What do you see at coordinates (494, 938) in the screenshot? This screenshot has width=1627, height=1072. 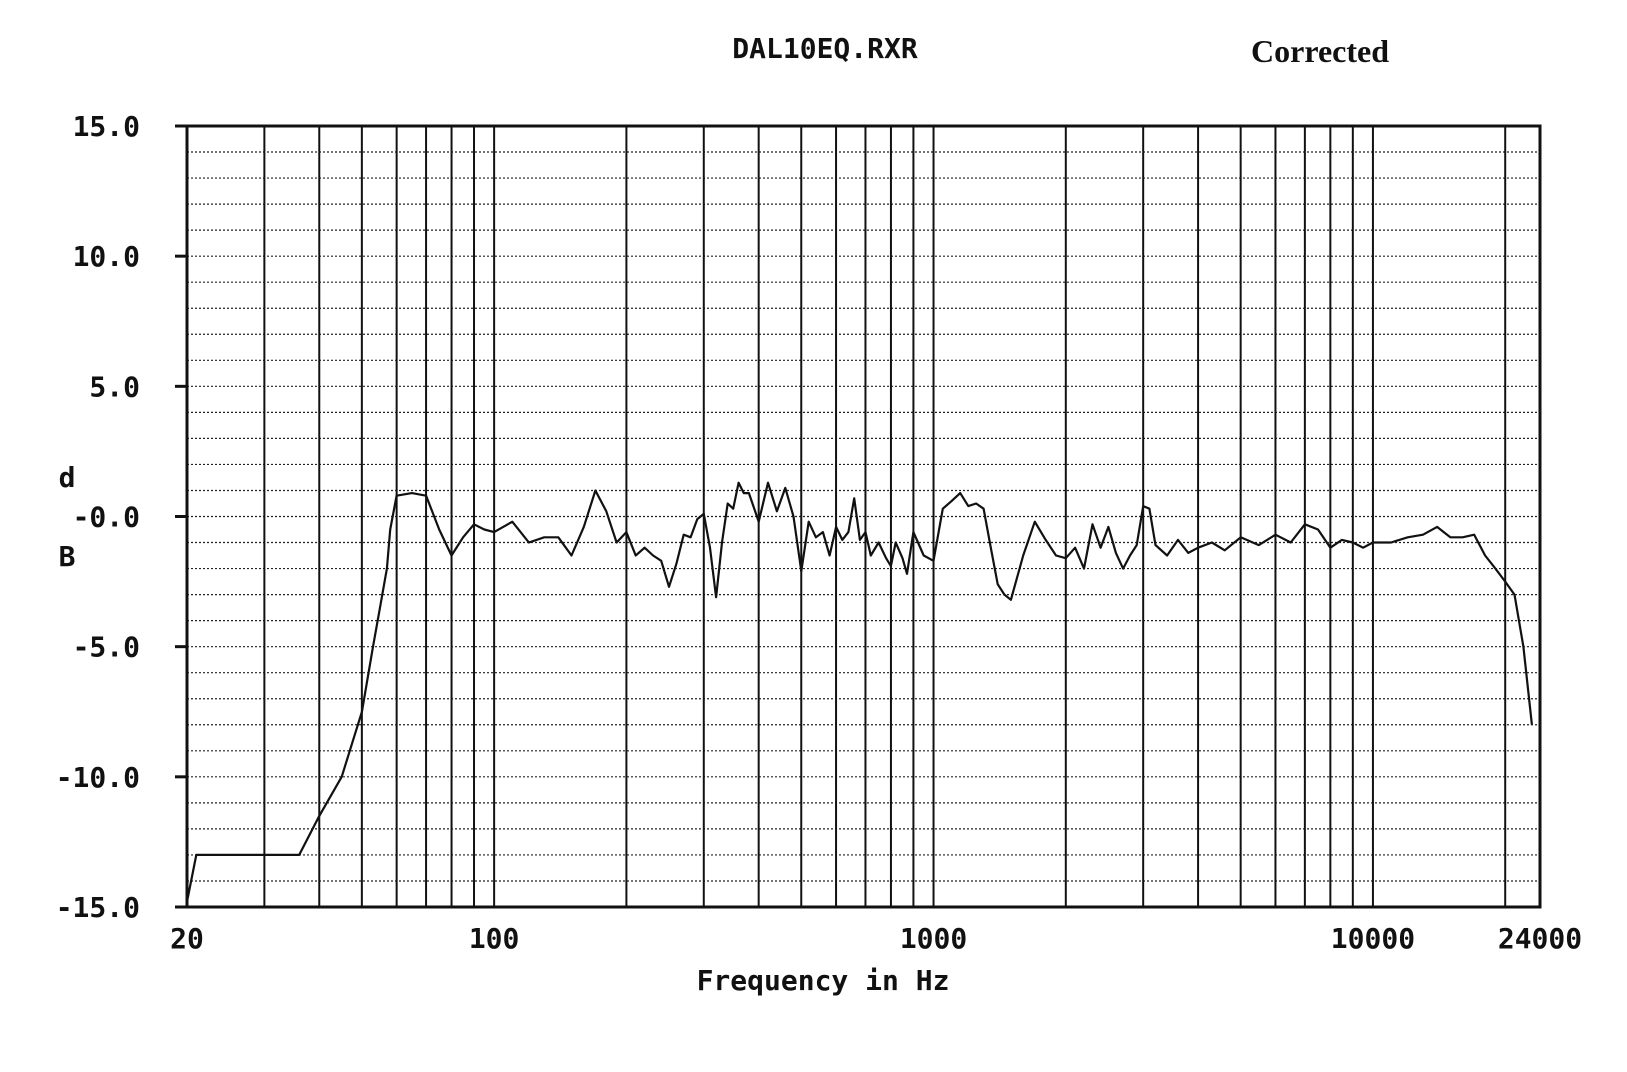 I see `x-tick-label: 100` at bounding box center [494, 938].